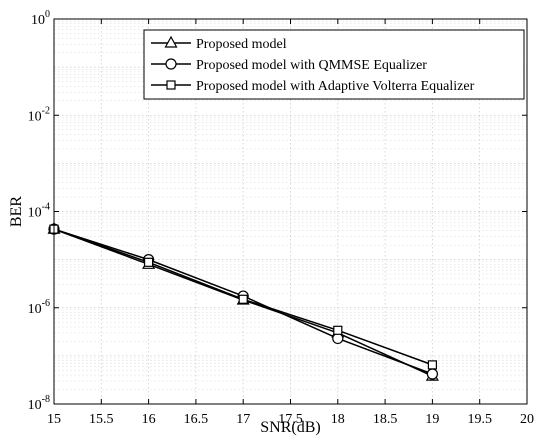  What do you see at coordinates (527, 419) in the screenshot?
I see `x-tick-label: 20` at bounding box center [527, 419].